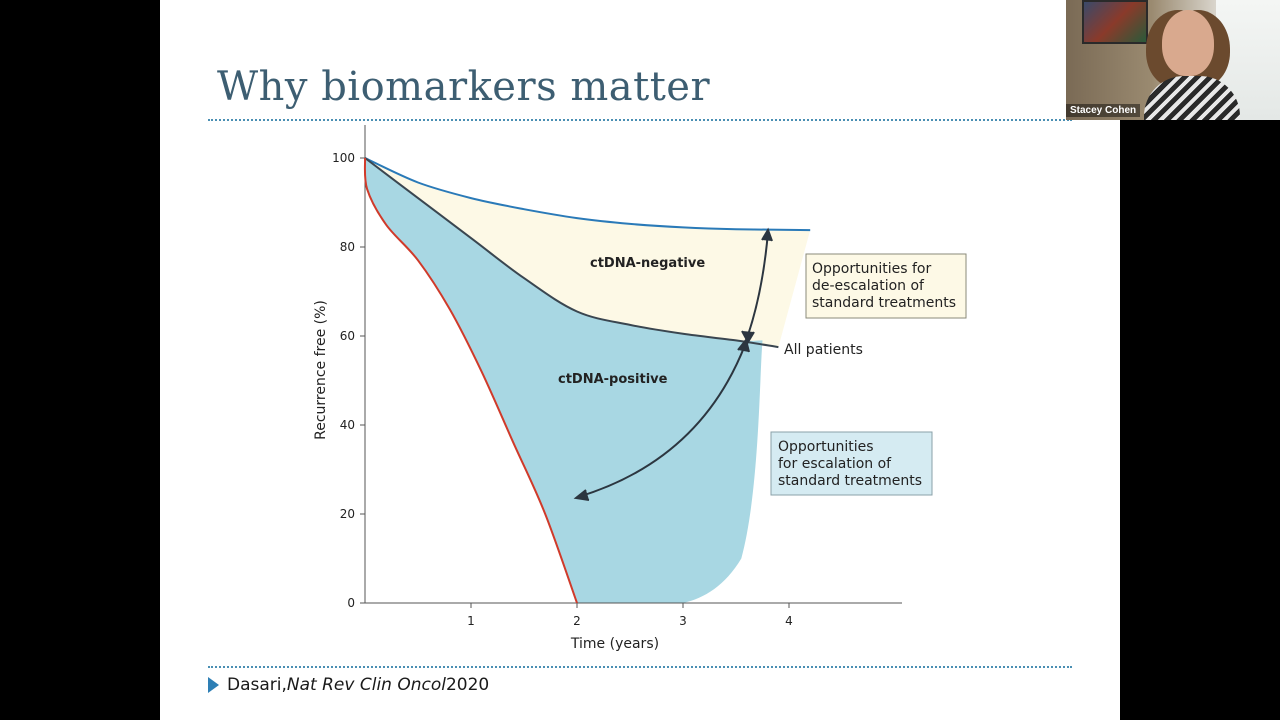 This screenshot has width=1280, height=720. Describe the element at coordinates (464, 87) in the screenshot. I see `slide-title: Why biomarkers matter` at that location.